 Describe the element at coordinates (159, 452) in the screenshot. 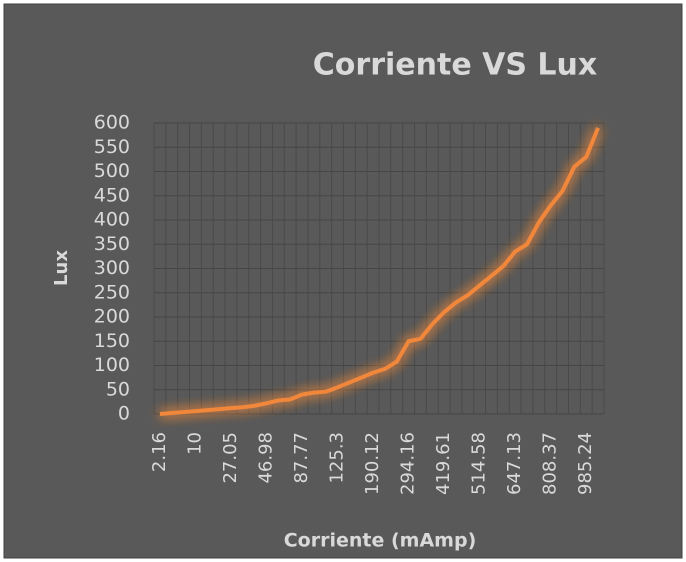

I see `x-tick-label: 2.16` at that location.